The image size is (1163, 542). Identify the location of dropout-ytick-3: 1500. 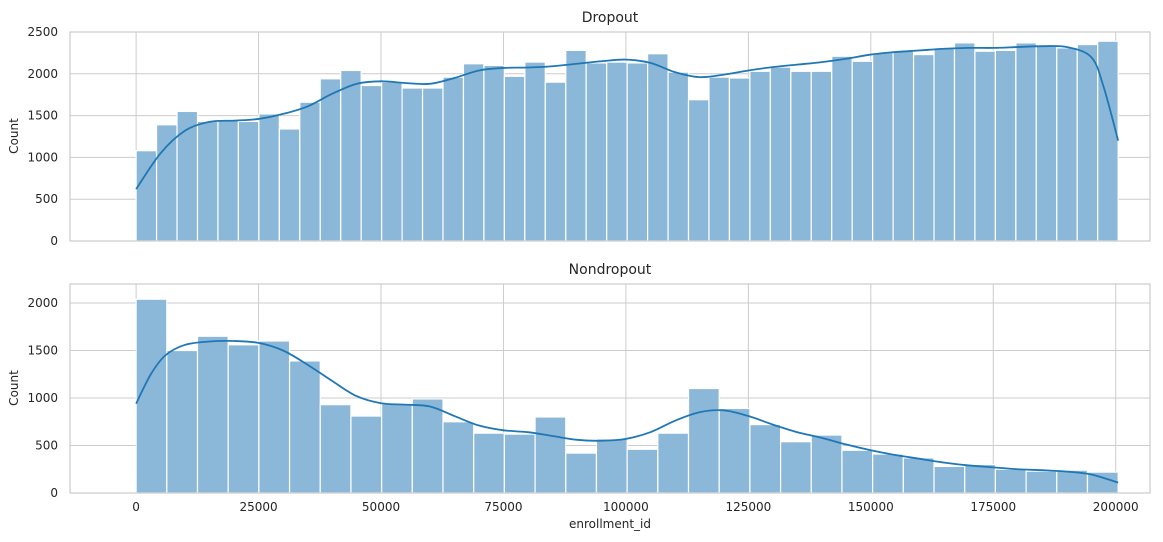
(42, 116).